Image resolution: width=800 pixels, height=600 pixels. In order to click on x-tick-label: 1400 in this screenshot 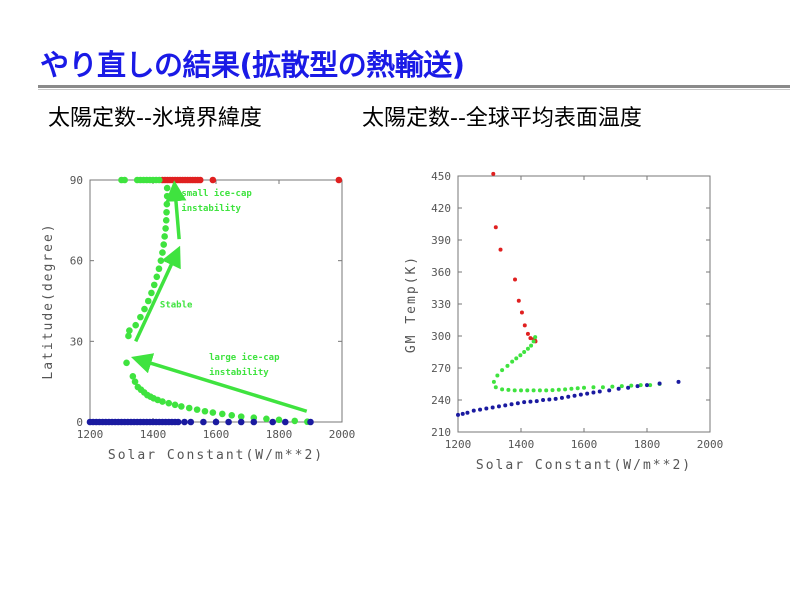, I will do `click(153, 434)`.